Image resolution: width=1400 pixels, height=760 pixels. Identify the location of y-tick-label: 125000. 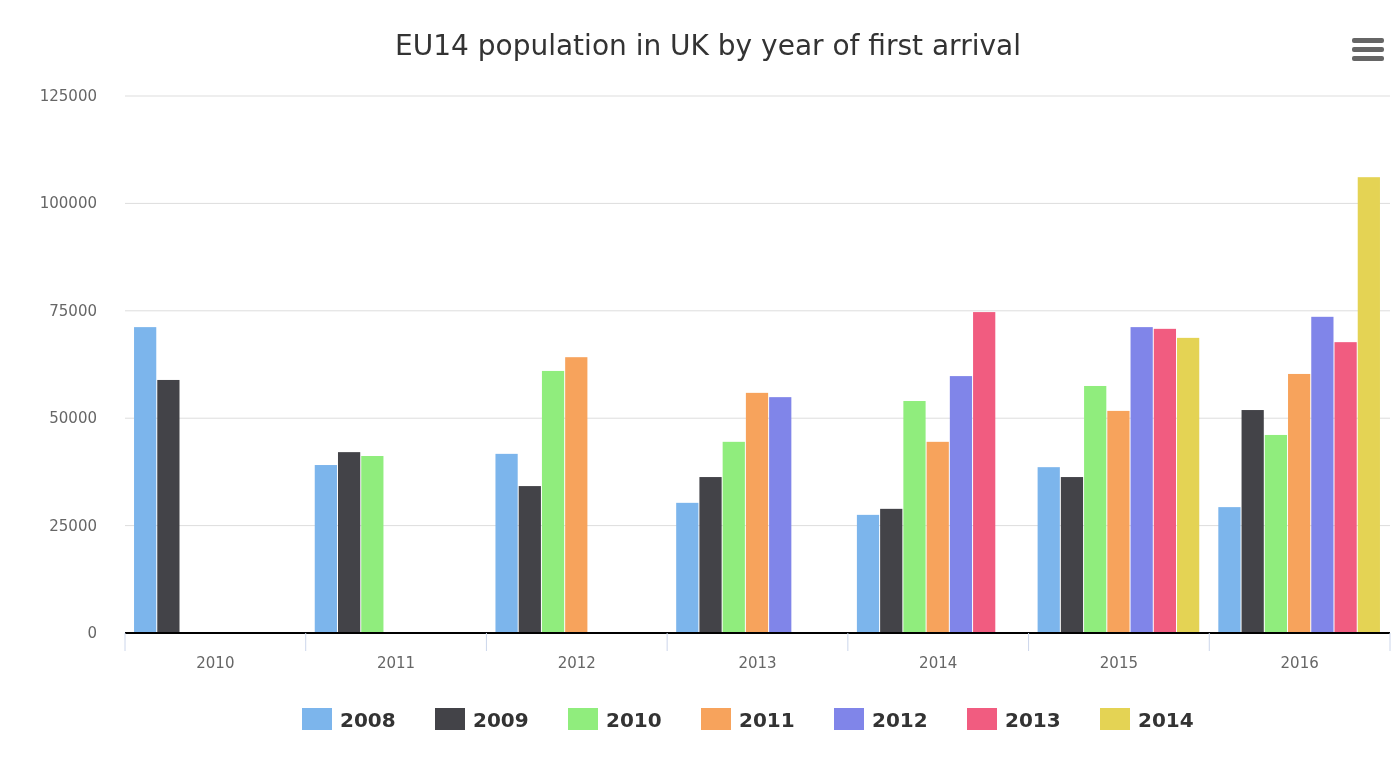
(68, 96).